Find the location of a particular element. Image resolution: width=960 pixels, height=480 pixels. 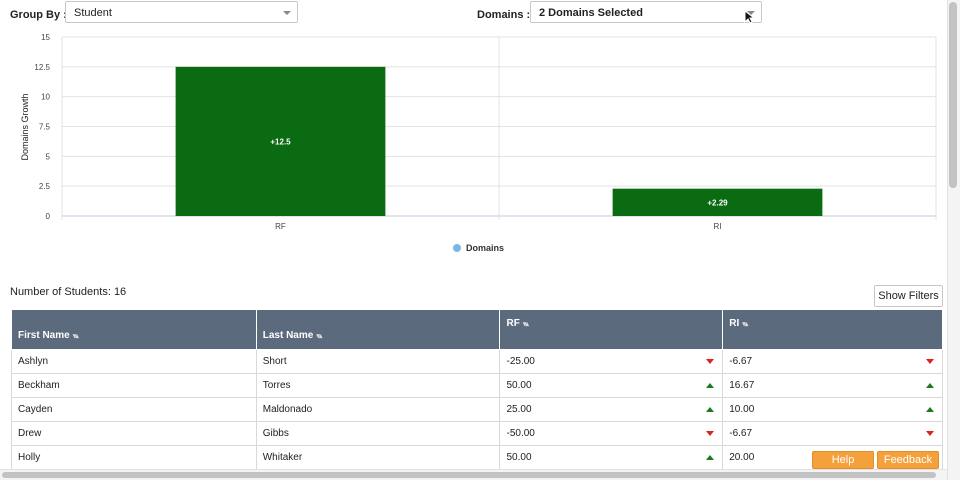

table-header-row: First Name ▾▴ Last Name ▾▴ RF ▾▴ RI ▾▴ is located at coordinates (477, 329).